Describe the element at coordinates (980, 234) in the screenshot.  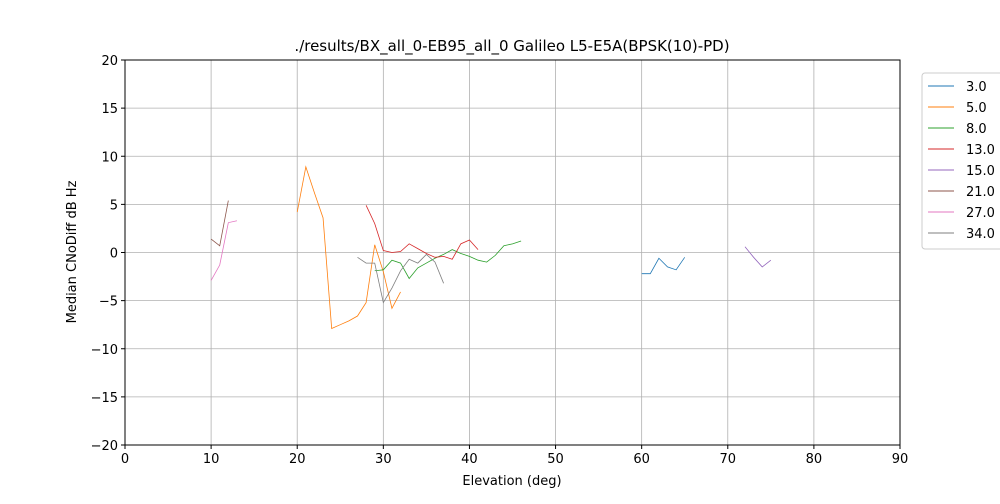
I see `legend-label: 34.0` at that location.